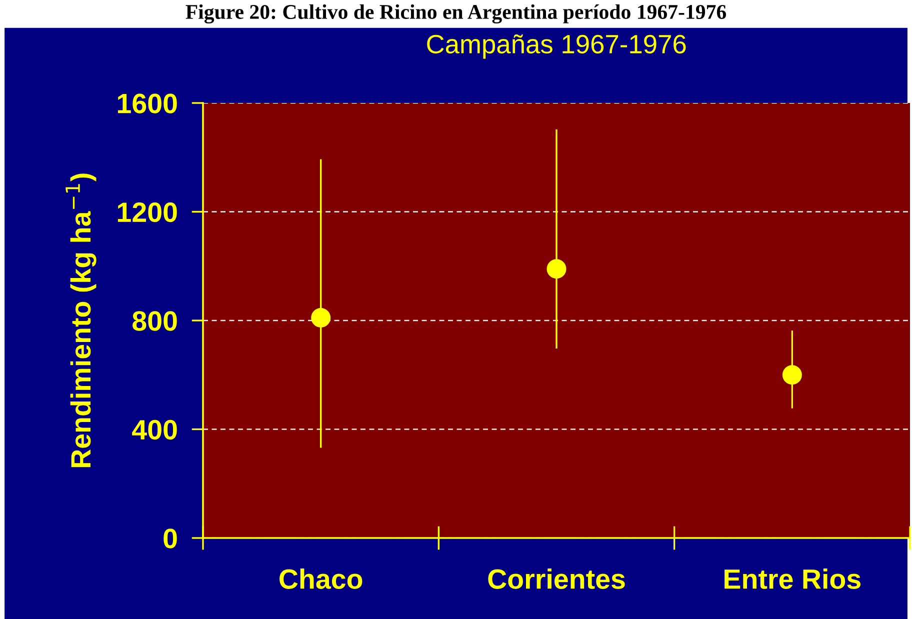 This screenshot has height=619, width=912. Describe the element at coordinates (154, 321) in the screenshot. I see `y-tick-label: 800` at that location.